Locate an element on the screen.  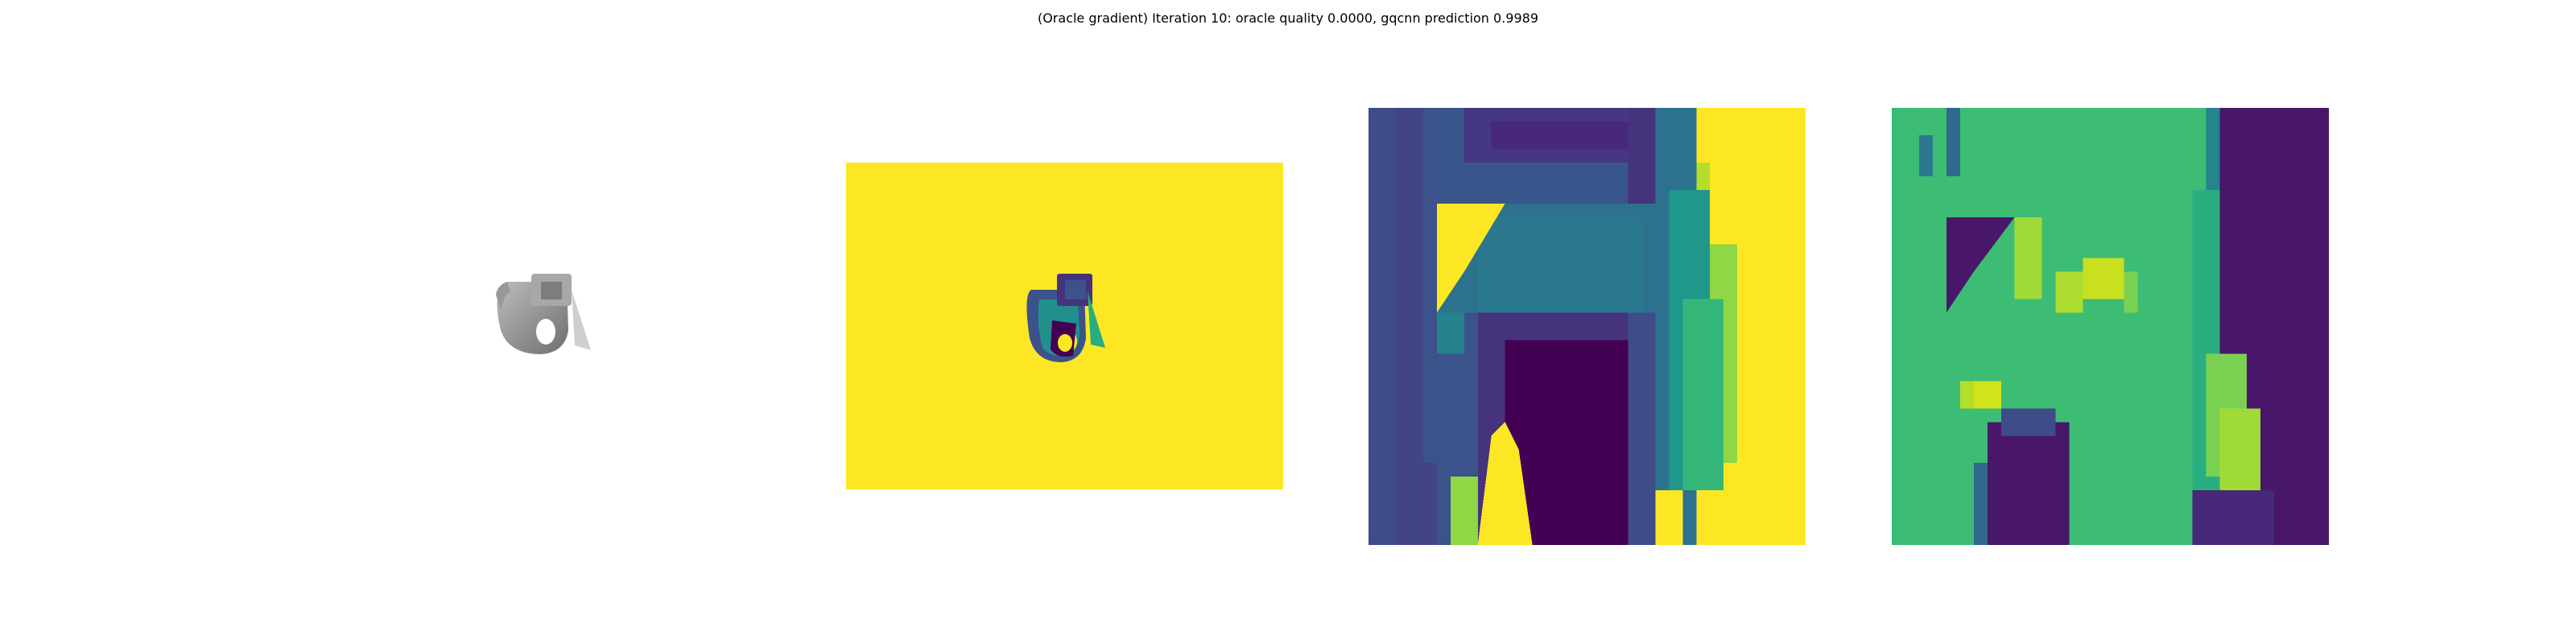
gradient-map-image is located at coordinates (2110, 326).